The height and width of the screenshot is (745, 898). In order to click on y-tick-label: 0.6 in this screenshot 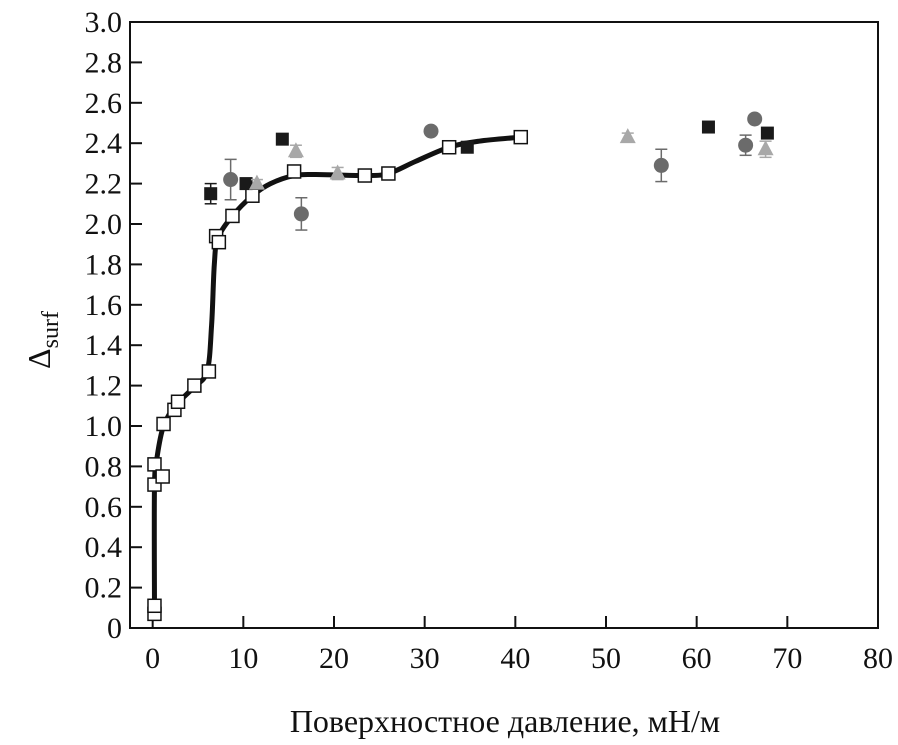, I will do `click(104, 507)`.